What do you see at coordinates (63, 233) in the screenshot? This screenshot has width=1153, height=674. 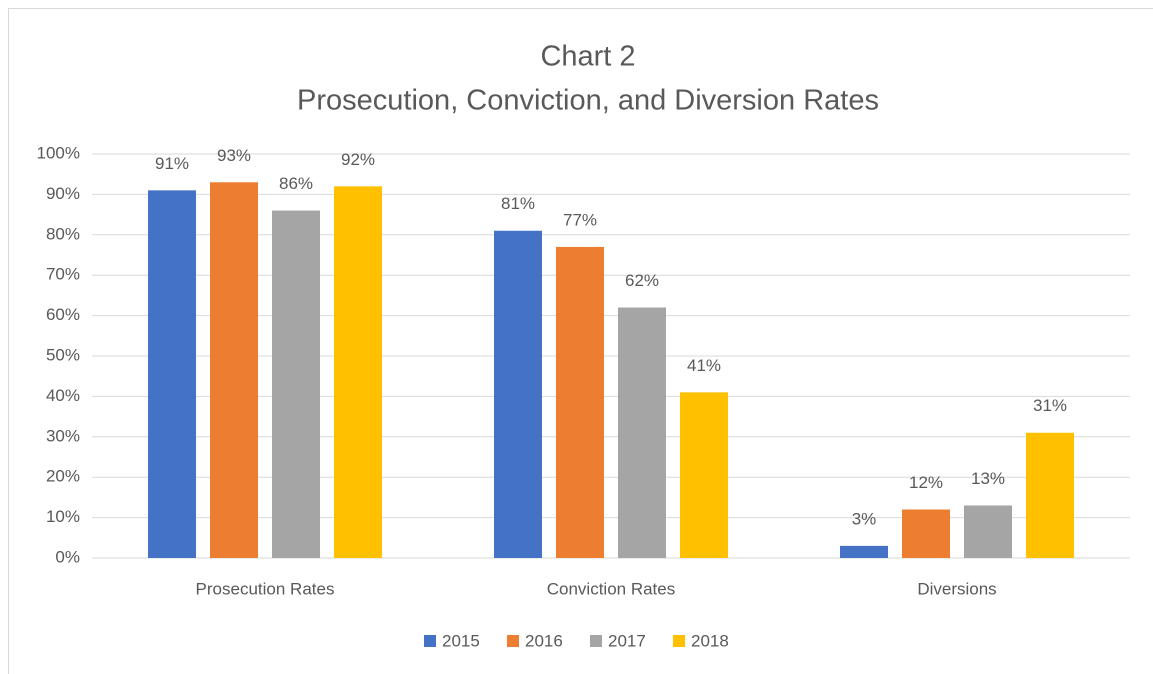 I see `y-tick-label: 80%` at bounding box center [63, 233].